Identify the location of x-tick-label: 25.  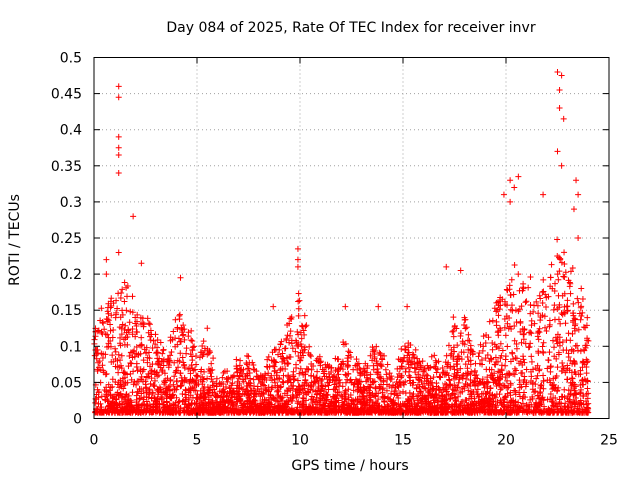
(609, 441).